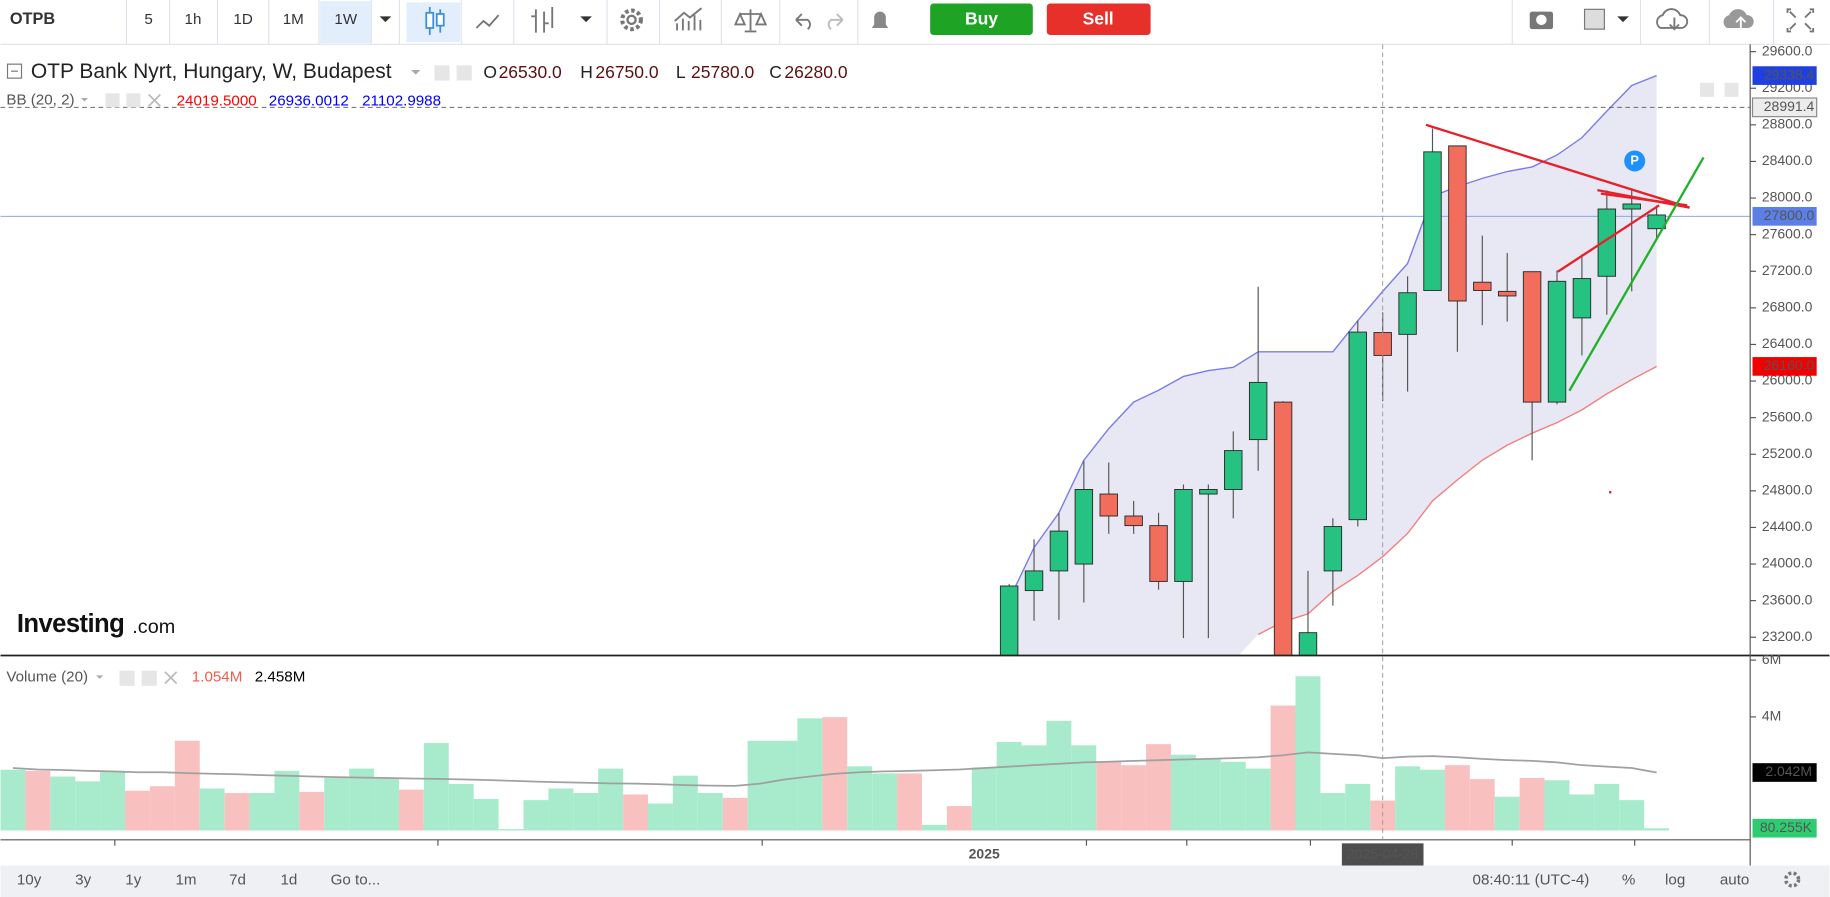 This screenshot has height=897, width=1830. I want to click on volume-dropdown, so click(100, 677).